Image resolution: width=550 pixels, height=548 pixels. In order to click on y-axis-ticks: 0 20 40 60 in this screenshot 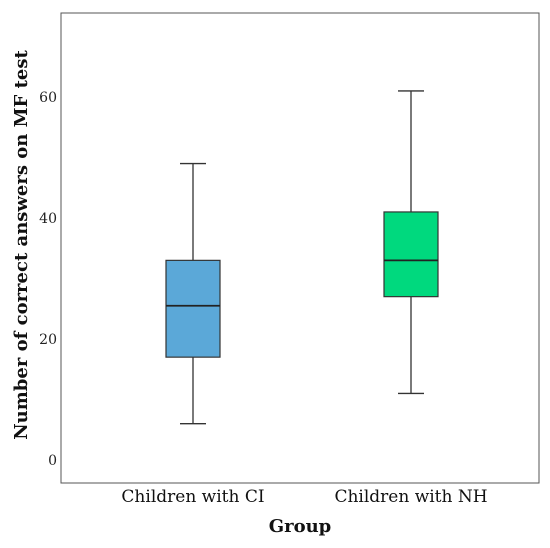, I will do `click(48, 279)`.